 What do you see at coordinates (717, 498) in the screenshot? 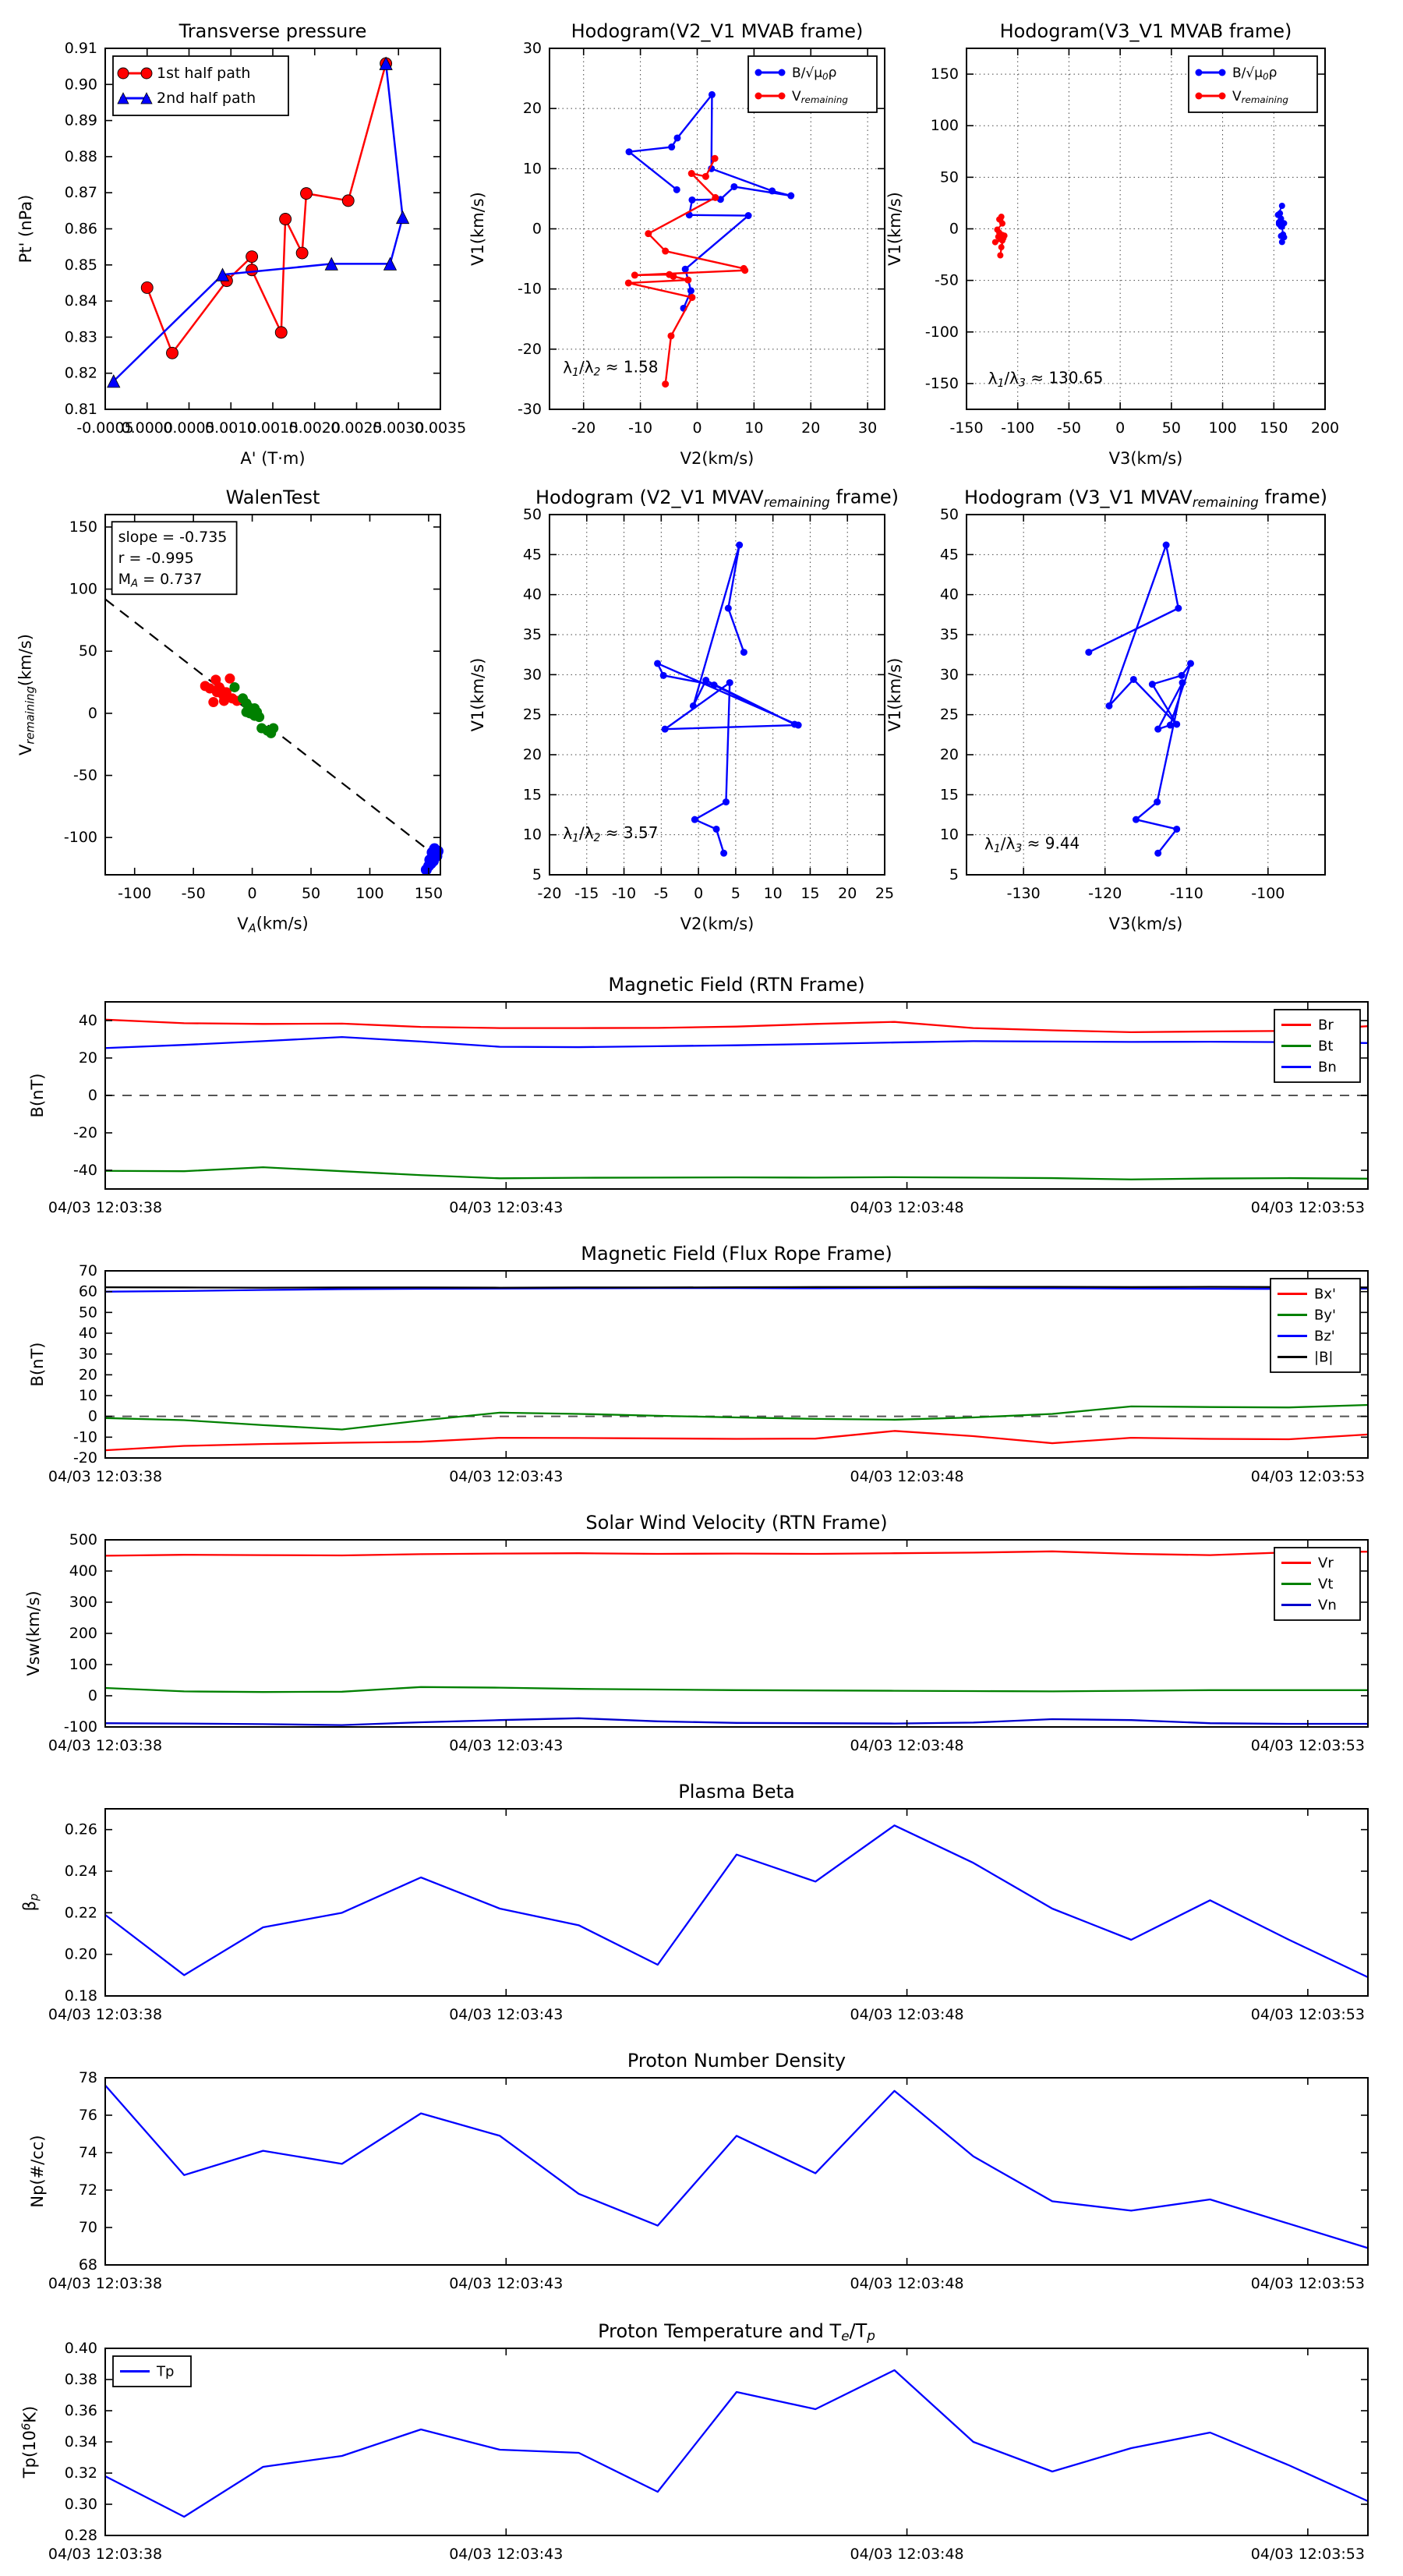
I see `svg-text:Hodogram (V2_V1 MVAVremaining: Hodogram (V2_V1 MVAVremaining frame)` at bounding box center [717, 498].